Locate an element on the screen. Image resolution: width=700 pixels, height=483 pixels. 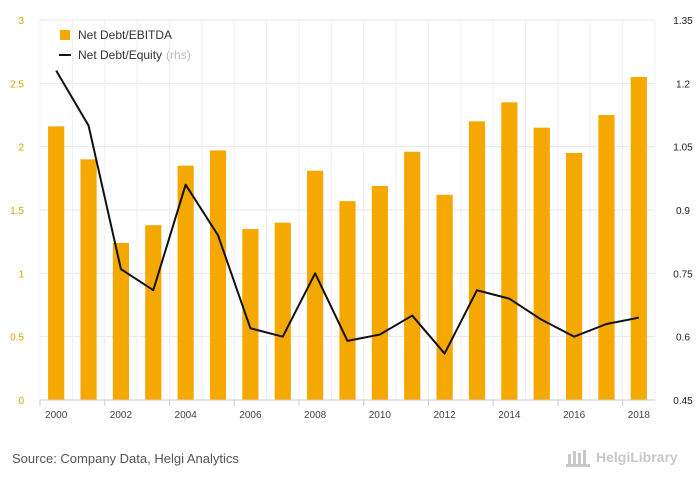
bar-2001 is located at coordinates (88, 279).